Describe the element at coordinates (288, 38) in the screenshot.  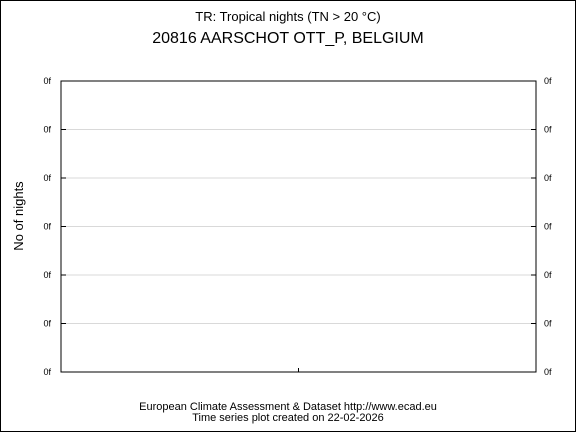
I see `chart-title: 20816 AARSCHOT OTT_P, BELGIUM` at that location.